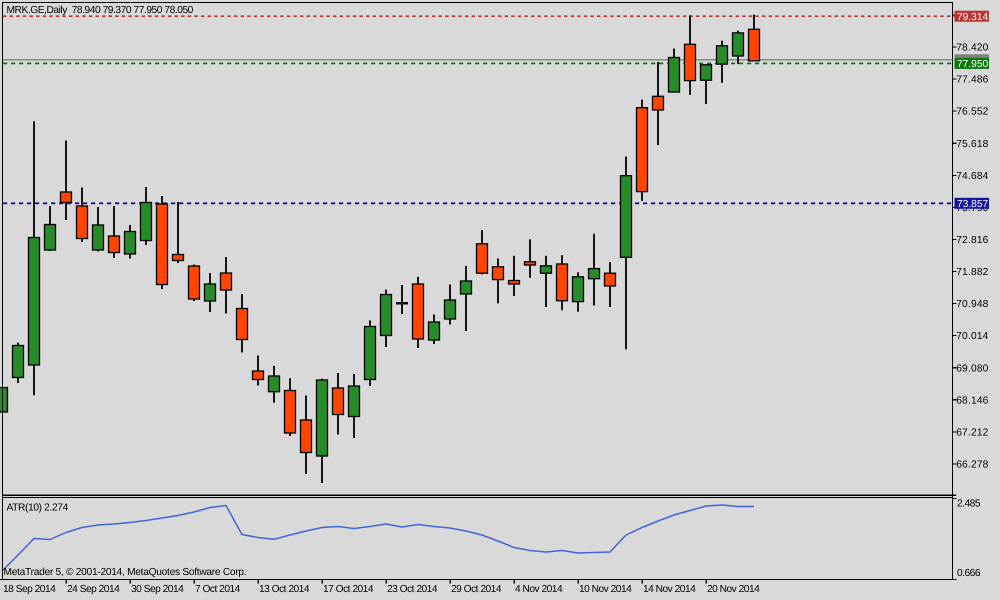 This screenshot has width=1000, height=600. What do you see at coordinates (100, 10) in the screenshot?
I see `svg-text:MRK.GE,Daily 78.940 79.370 77: MRK.GE,Daily 78.940 79.370 77.950 78.050` at bounding box center [100, 10].